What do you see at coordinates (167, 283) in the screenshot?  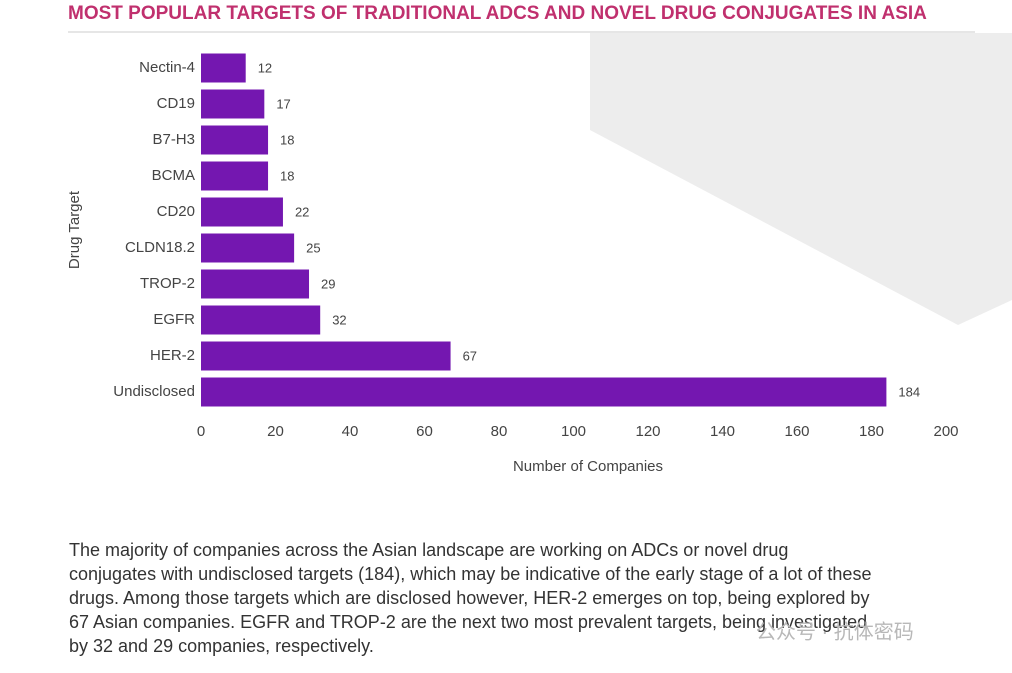 I see `y-tick-label: TROP-2` at bounding box center [167, 283].